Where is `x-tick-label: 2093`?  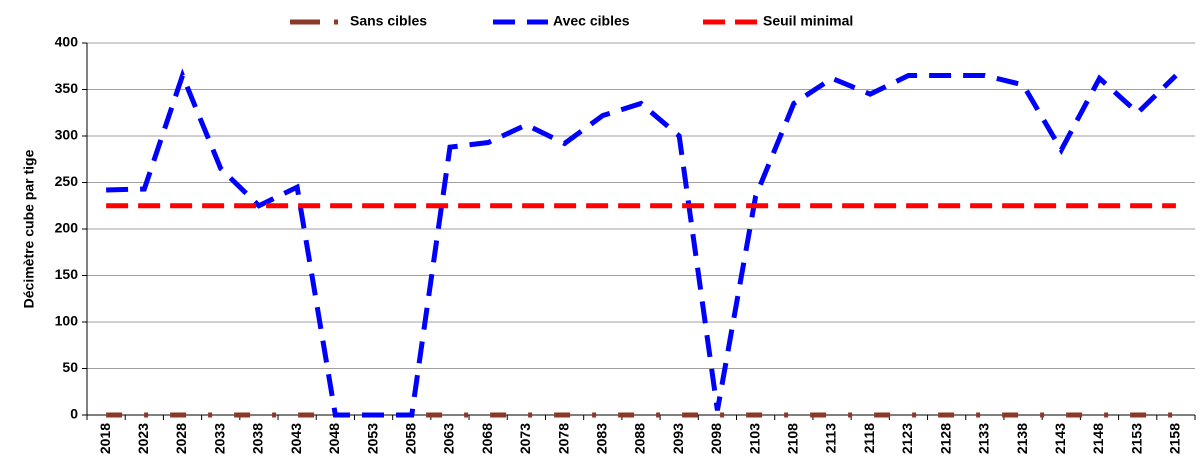 x-tick-label: 2093 is located at coordinates (678, 438).